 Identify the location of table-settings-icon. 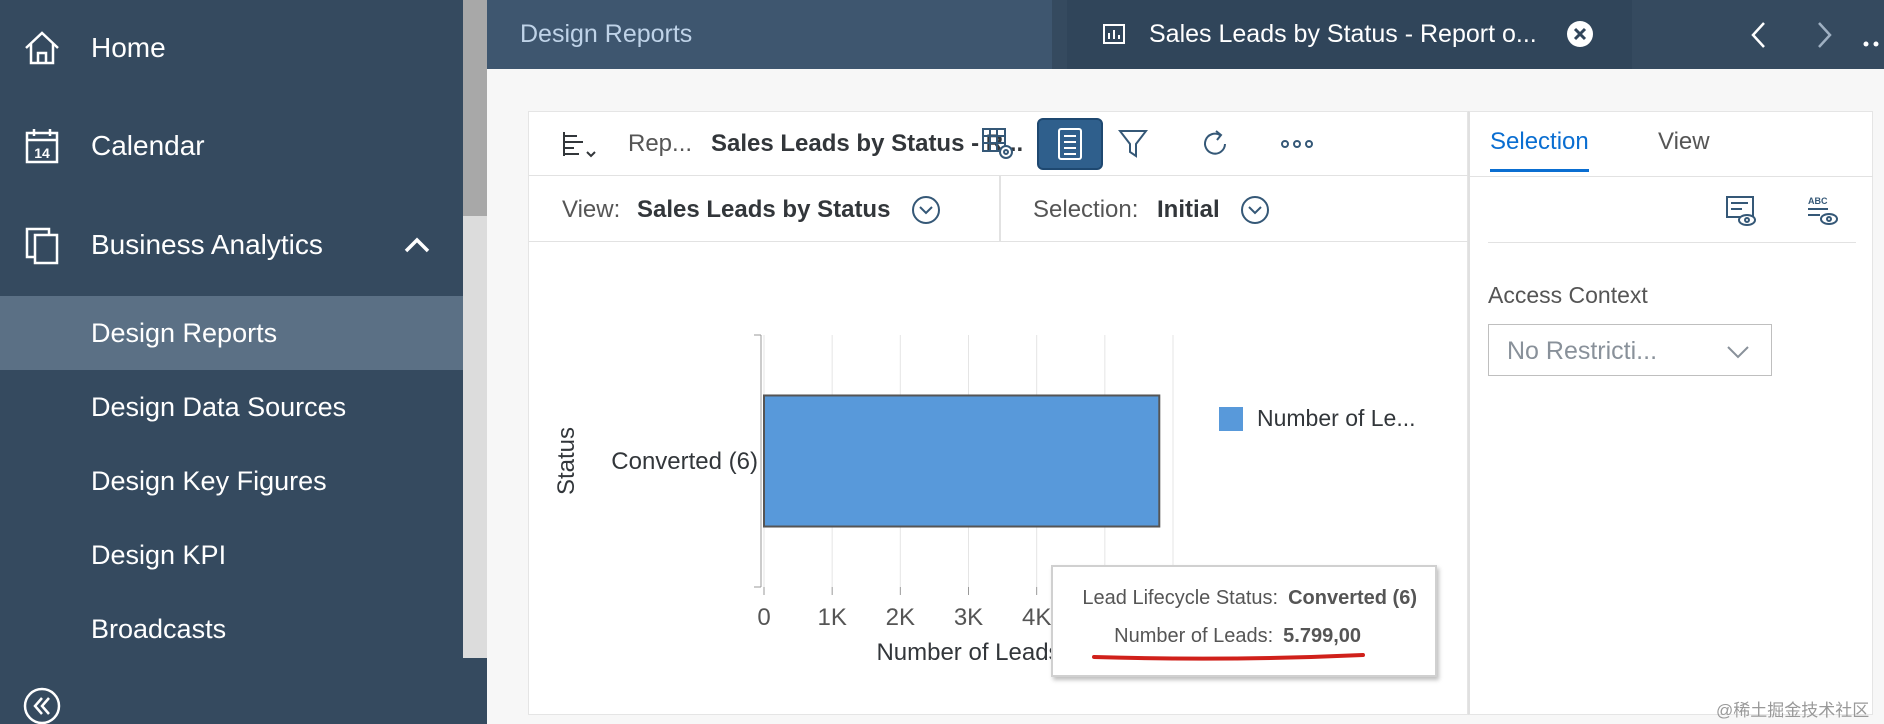
(997, 143).